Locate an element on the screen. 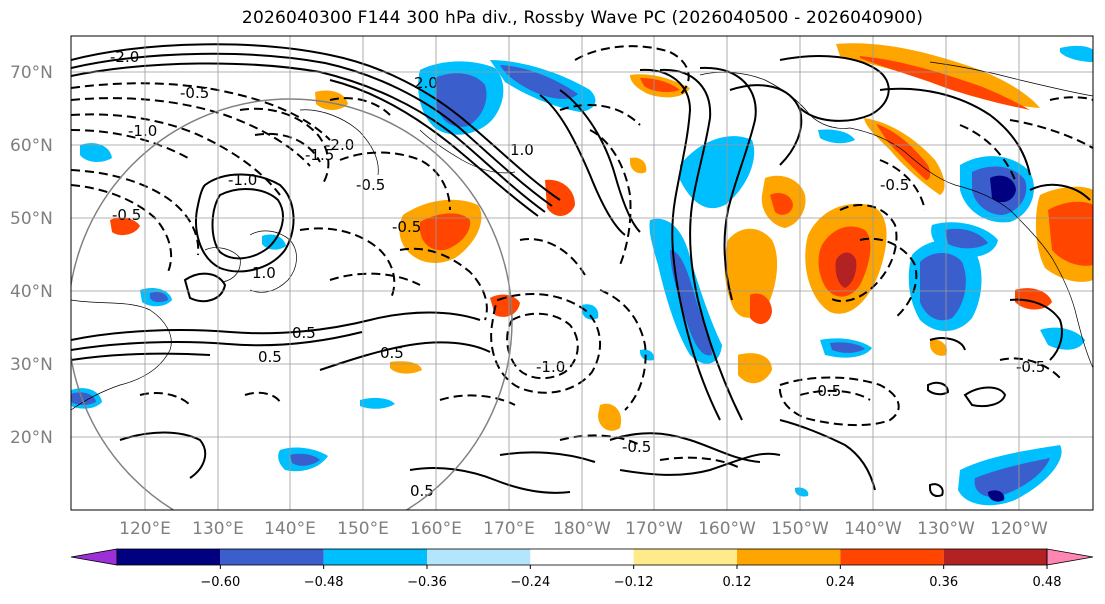 This screenshot has height=604, width=1105. colorbar-tick-label: 0.48 is located at coordinates (1047, 582).